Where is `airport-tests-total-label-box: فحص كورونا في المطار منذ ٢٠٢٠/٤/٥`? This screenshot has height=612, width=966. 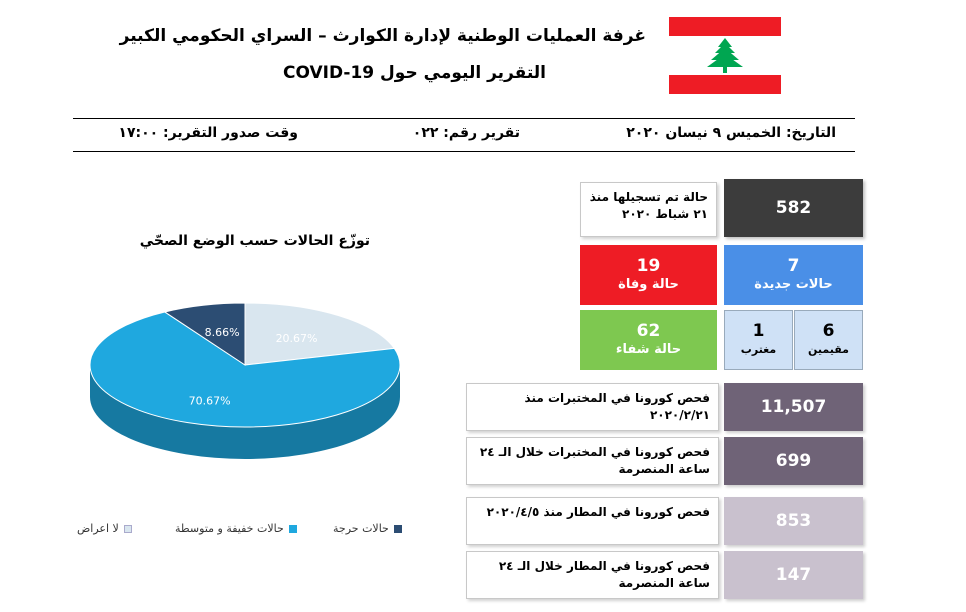
airport-tests-total-label-box: فحص كورونا في المطار منذ ٢٠٢٠/٤/٥ is located at coordinates (592, 521).